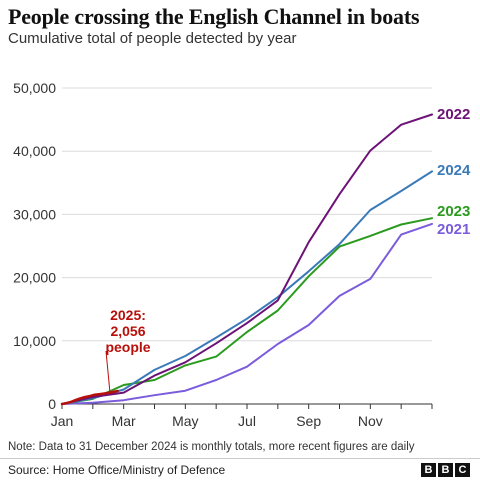  I want to click on y-tick-label: 40,000, so click(34, 151).